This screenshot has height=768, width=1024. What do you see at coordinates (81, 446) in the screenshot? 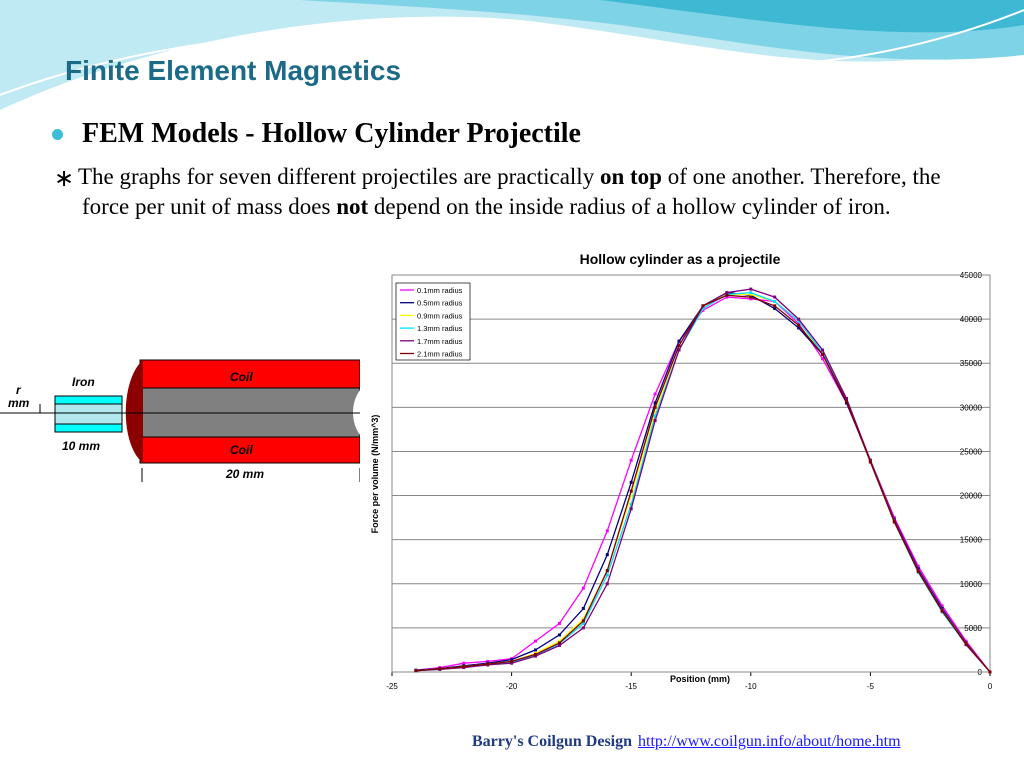
I see `label: 10 mm` at bounding box center [81, 446].